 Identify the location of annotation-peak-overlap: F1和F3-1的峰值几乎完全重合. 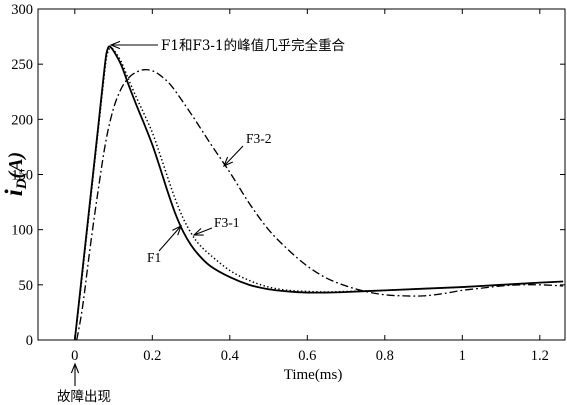
(253, 45).